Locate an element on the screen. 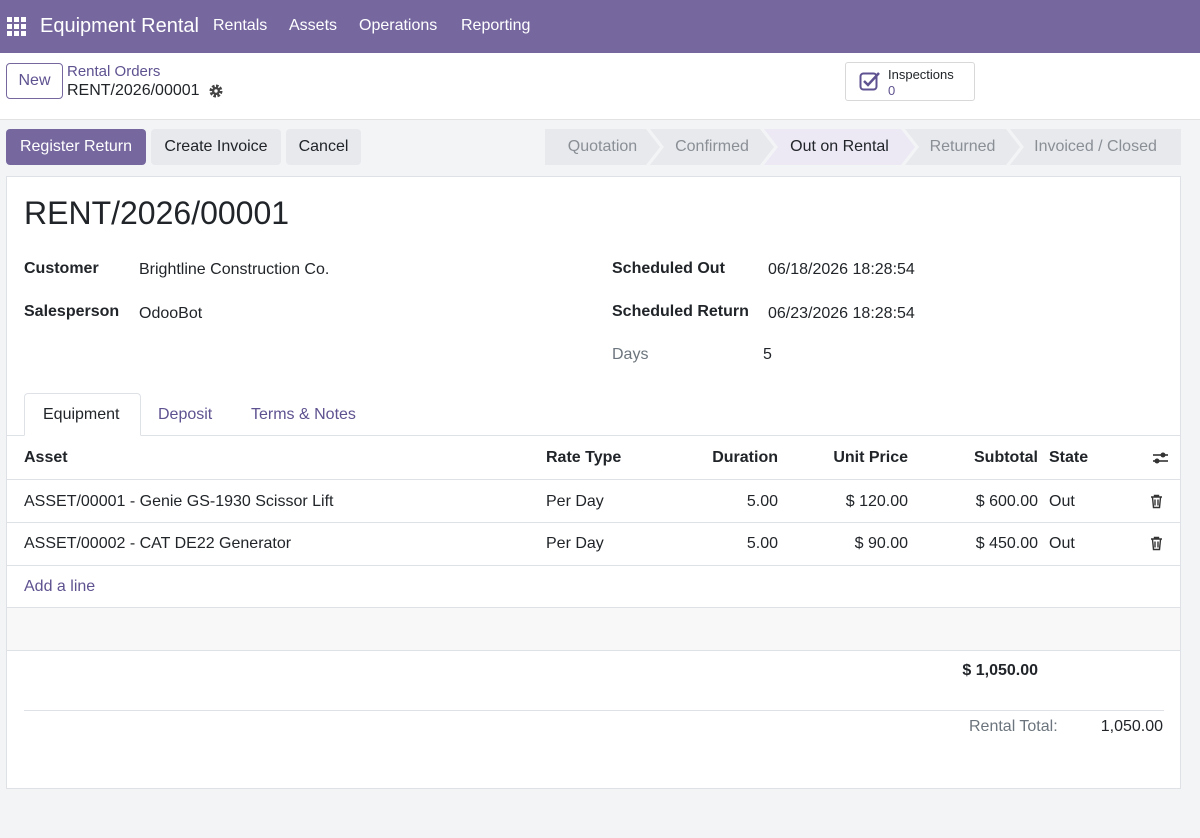 This screenshot has height=838, width=1200. field-value: 06/18/2026 18:28:54 is located at coordinates (841, 269).